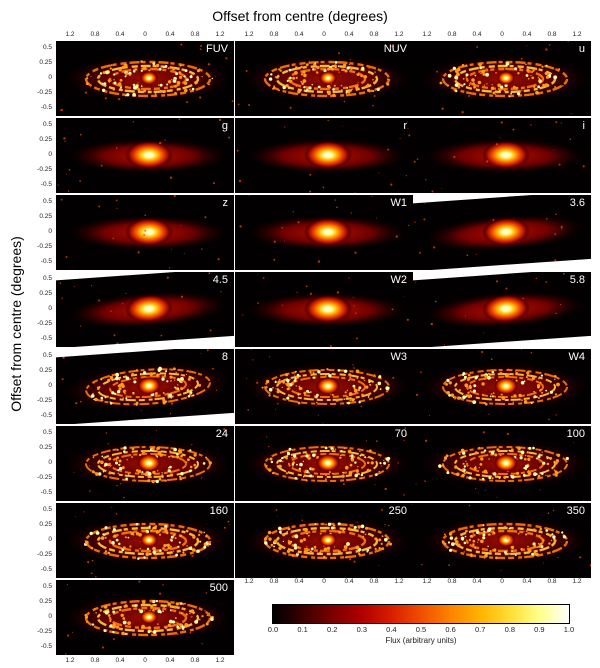 This screenshot has width=600, height=668. I want to click on band-label: 160, so click(218, 511).